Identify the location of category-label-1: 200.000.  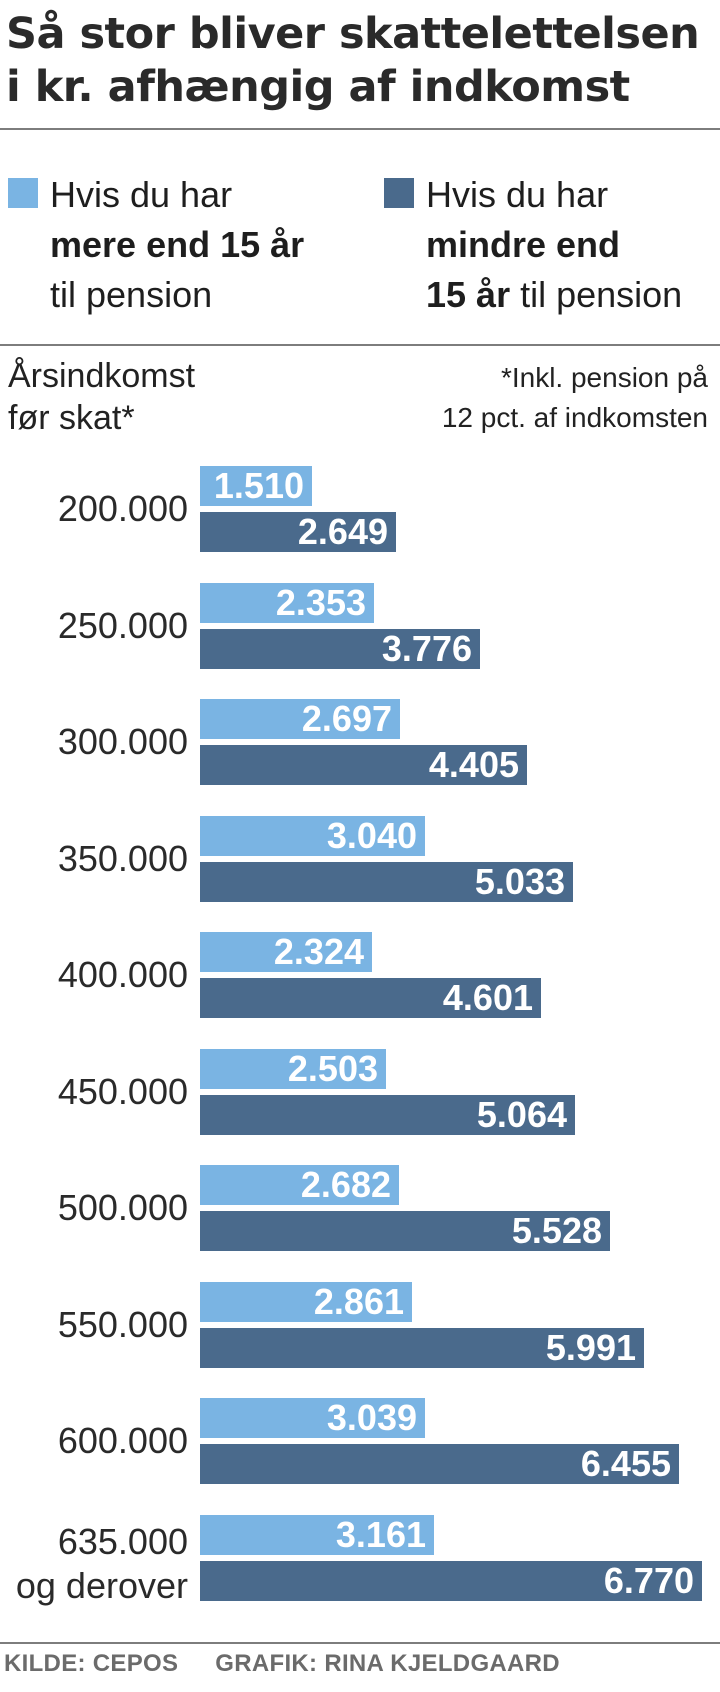
(123, 509).